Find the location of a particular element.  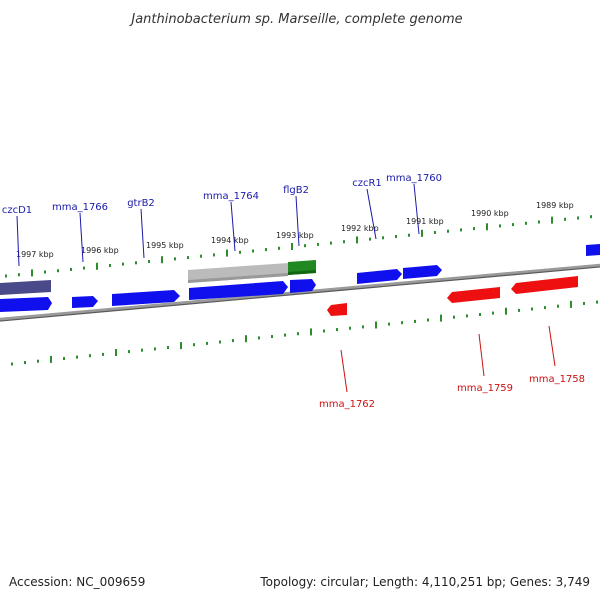

feature-track is located at coordinates (252, 271).